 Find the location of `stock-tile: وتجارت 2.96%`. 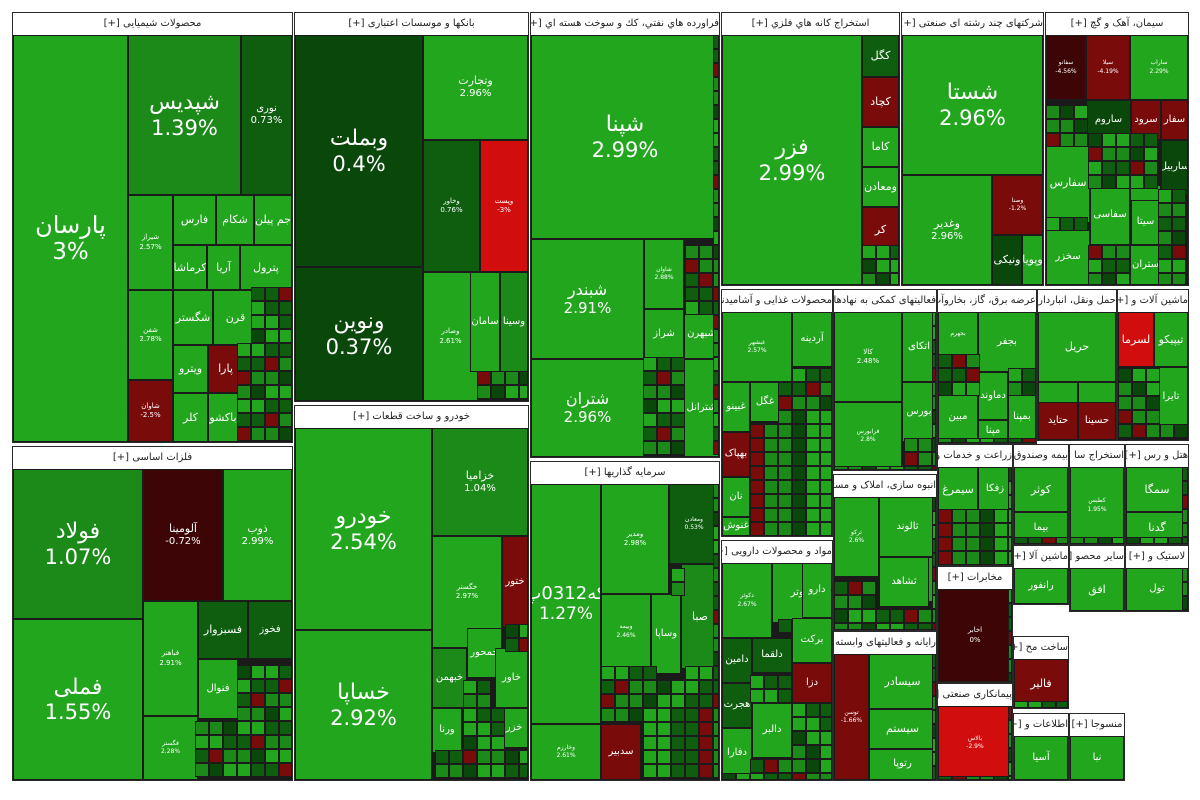

stock-tile: وتجارت 2.96% is located at coordinates (475, 87).